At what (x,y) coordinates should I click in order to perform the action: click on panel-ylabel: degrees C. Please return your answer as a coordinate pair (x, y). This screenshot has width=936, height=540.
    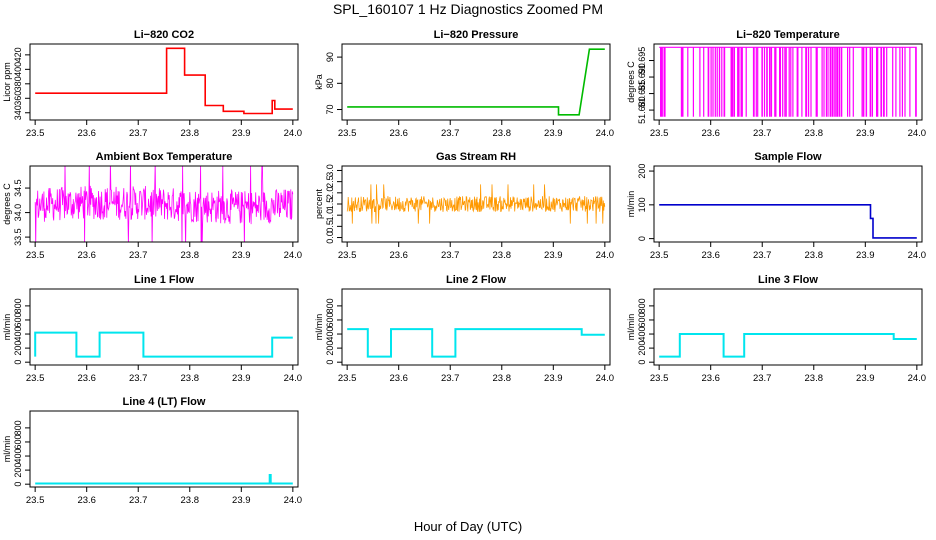
    Looking at the image, I should click on (7, 204).